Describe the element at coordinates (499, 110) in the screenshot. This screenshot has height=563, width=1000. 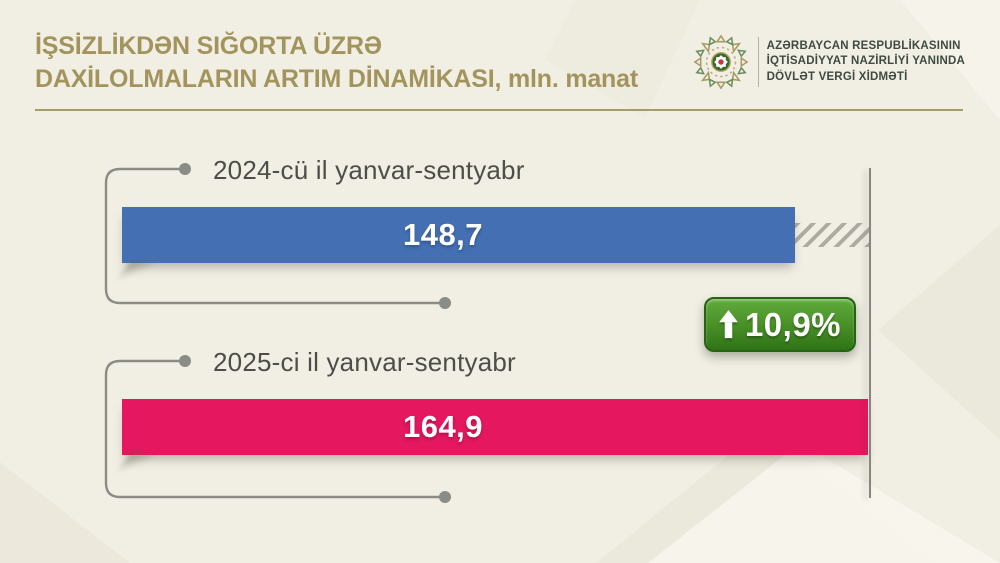
I see `title-divider` at that location.